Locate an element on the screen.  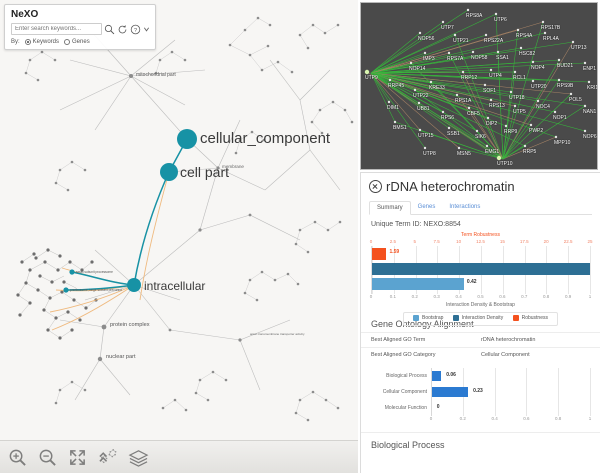
gene-node-label: MSN5 is located at coordinates (464, 154).